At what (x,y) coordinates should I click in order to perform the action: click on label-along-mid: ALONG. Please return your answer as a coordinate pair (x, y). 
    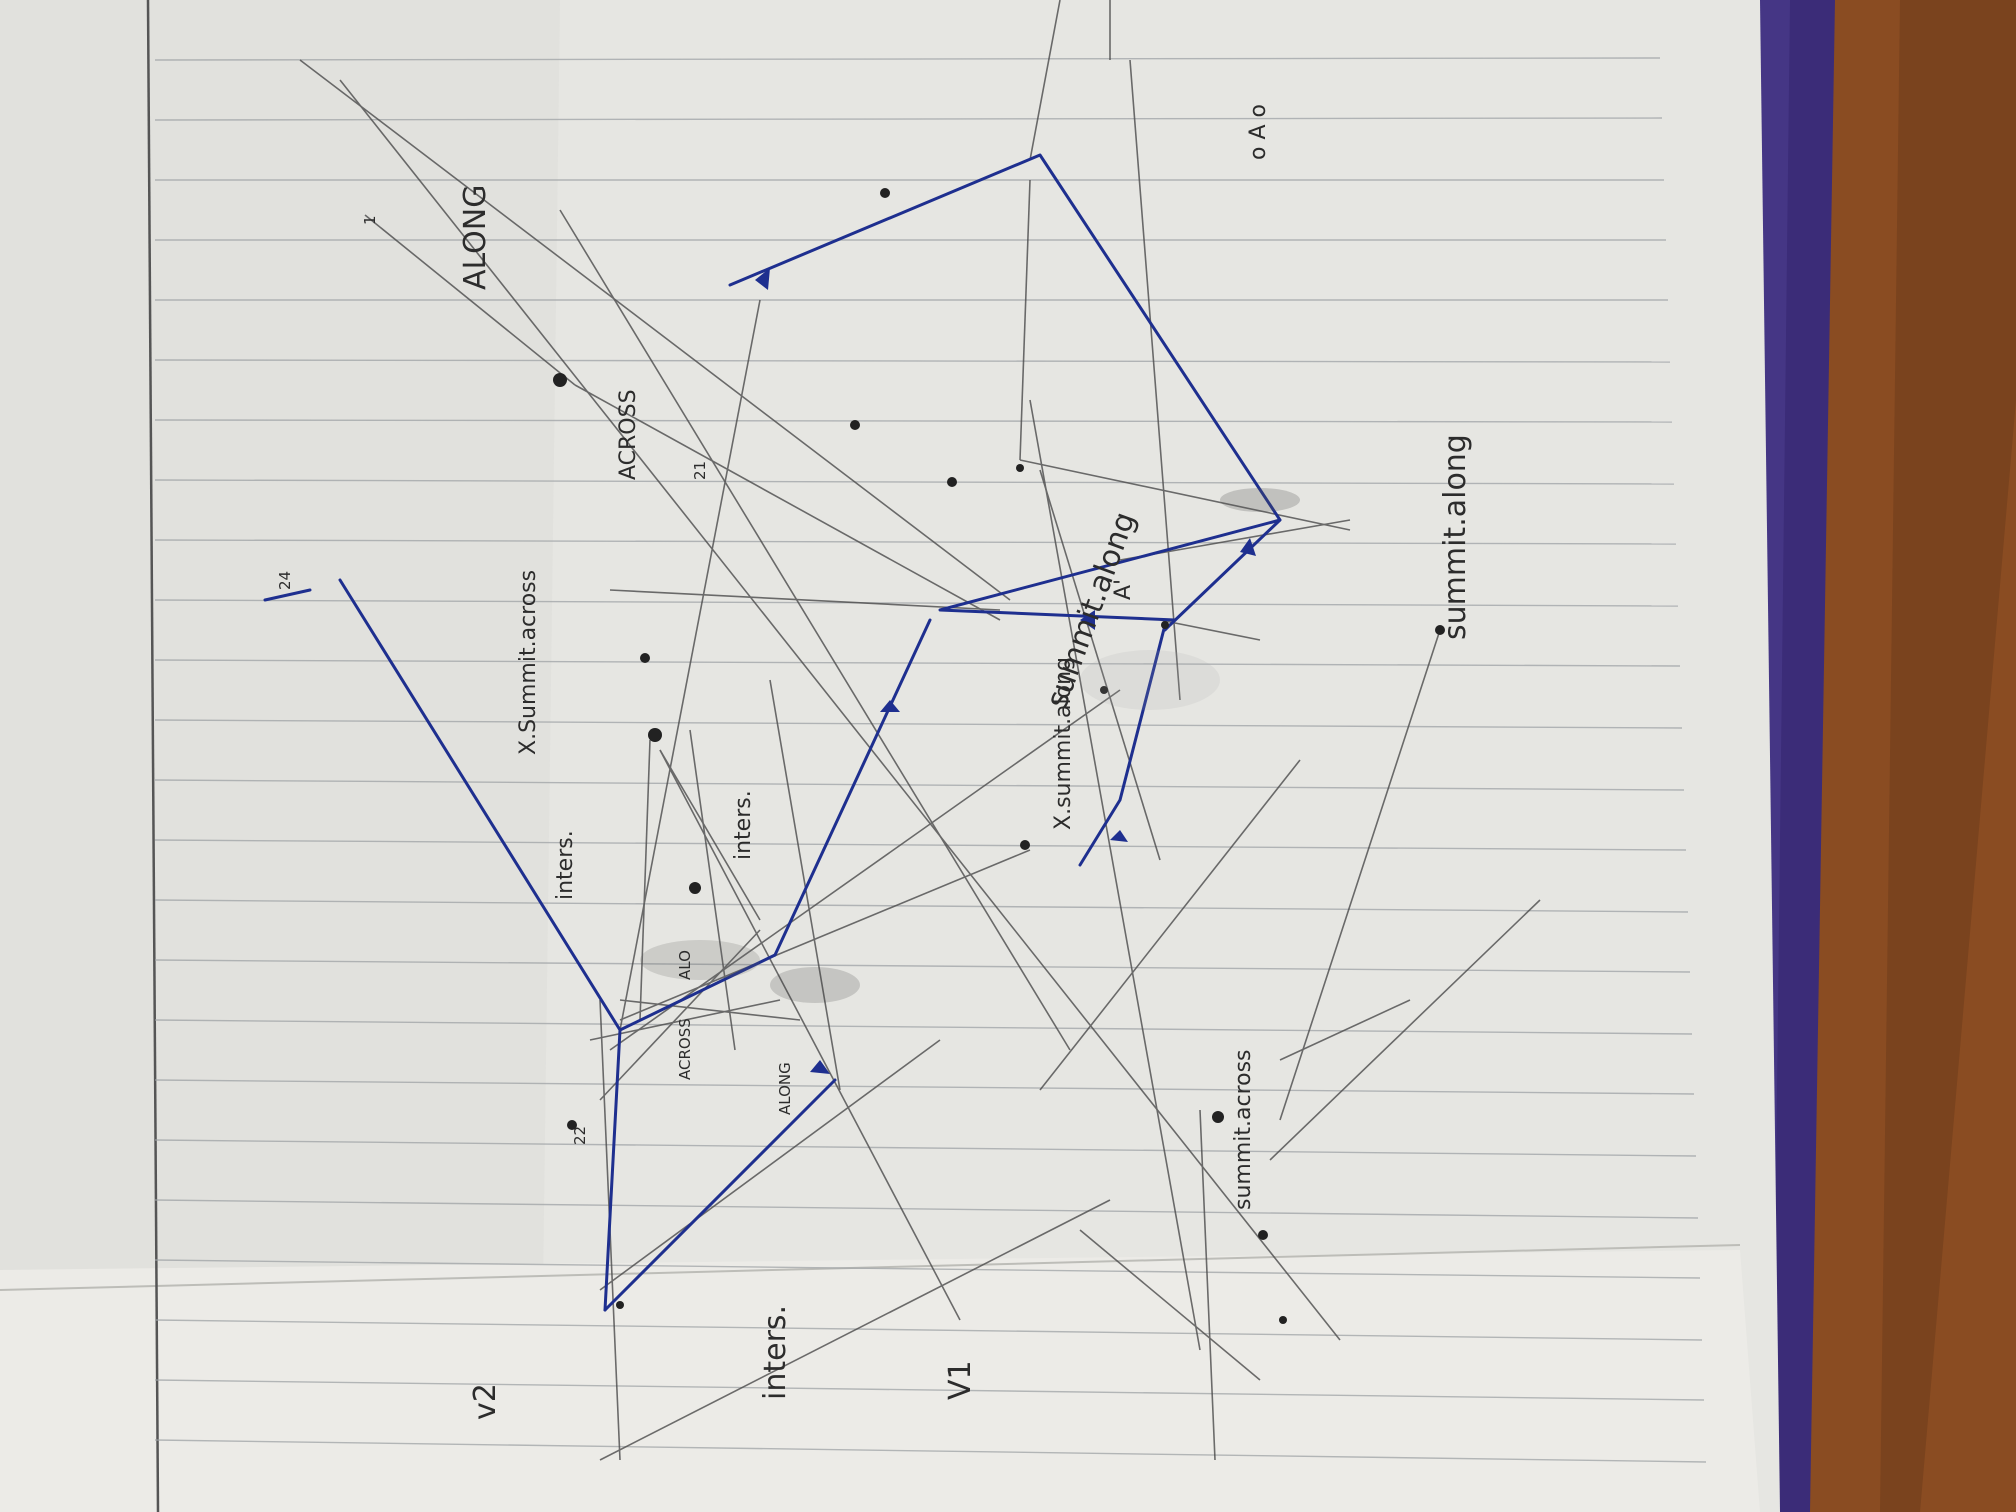
    Looking at the image, I should click on (785, 1088).